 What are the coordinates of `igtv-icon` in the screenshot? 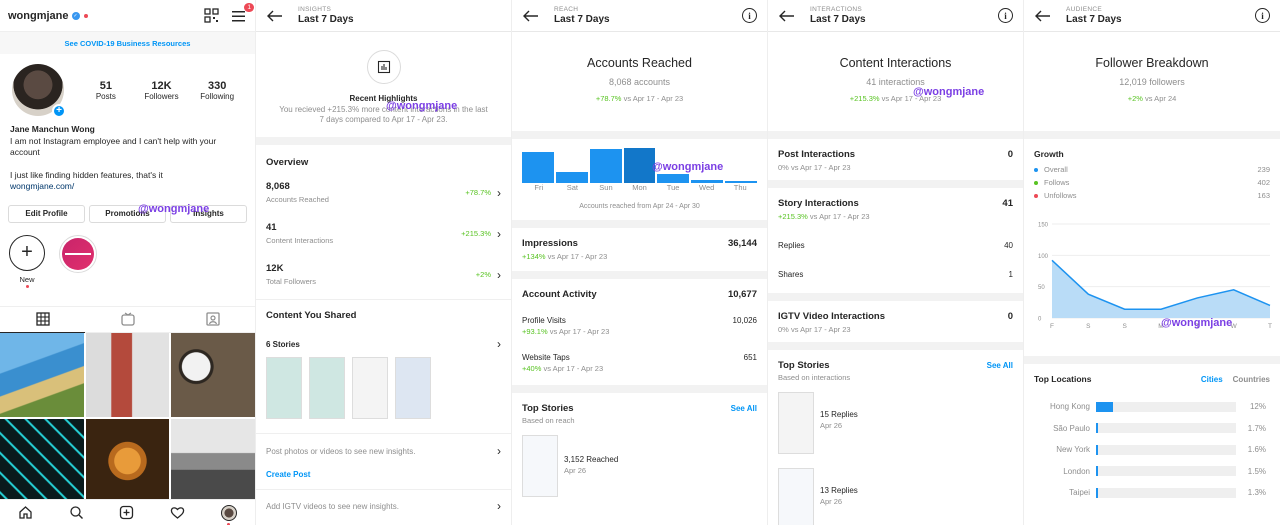 It's located at (127, 319).